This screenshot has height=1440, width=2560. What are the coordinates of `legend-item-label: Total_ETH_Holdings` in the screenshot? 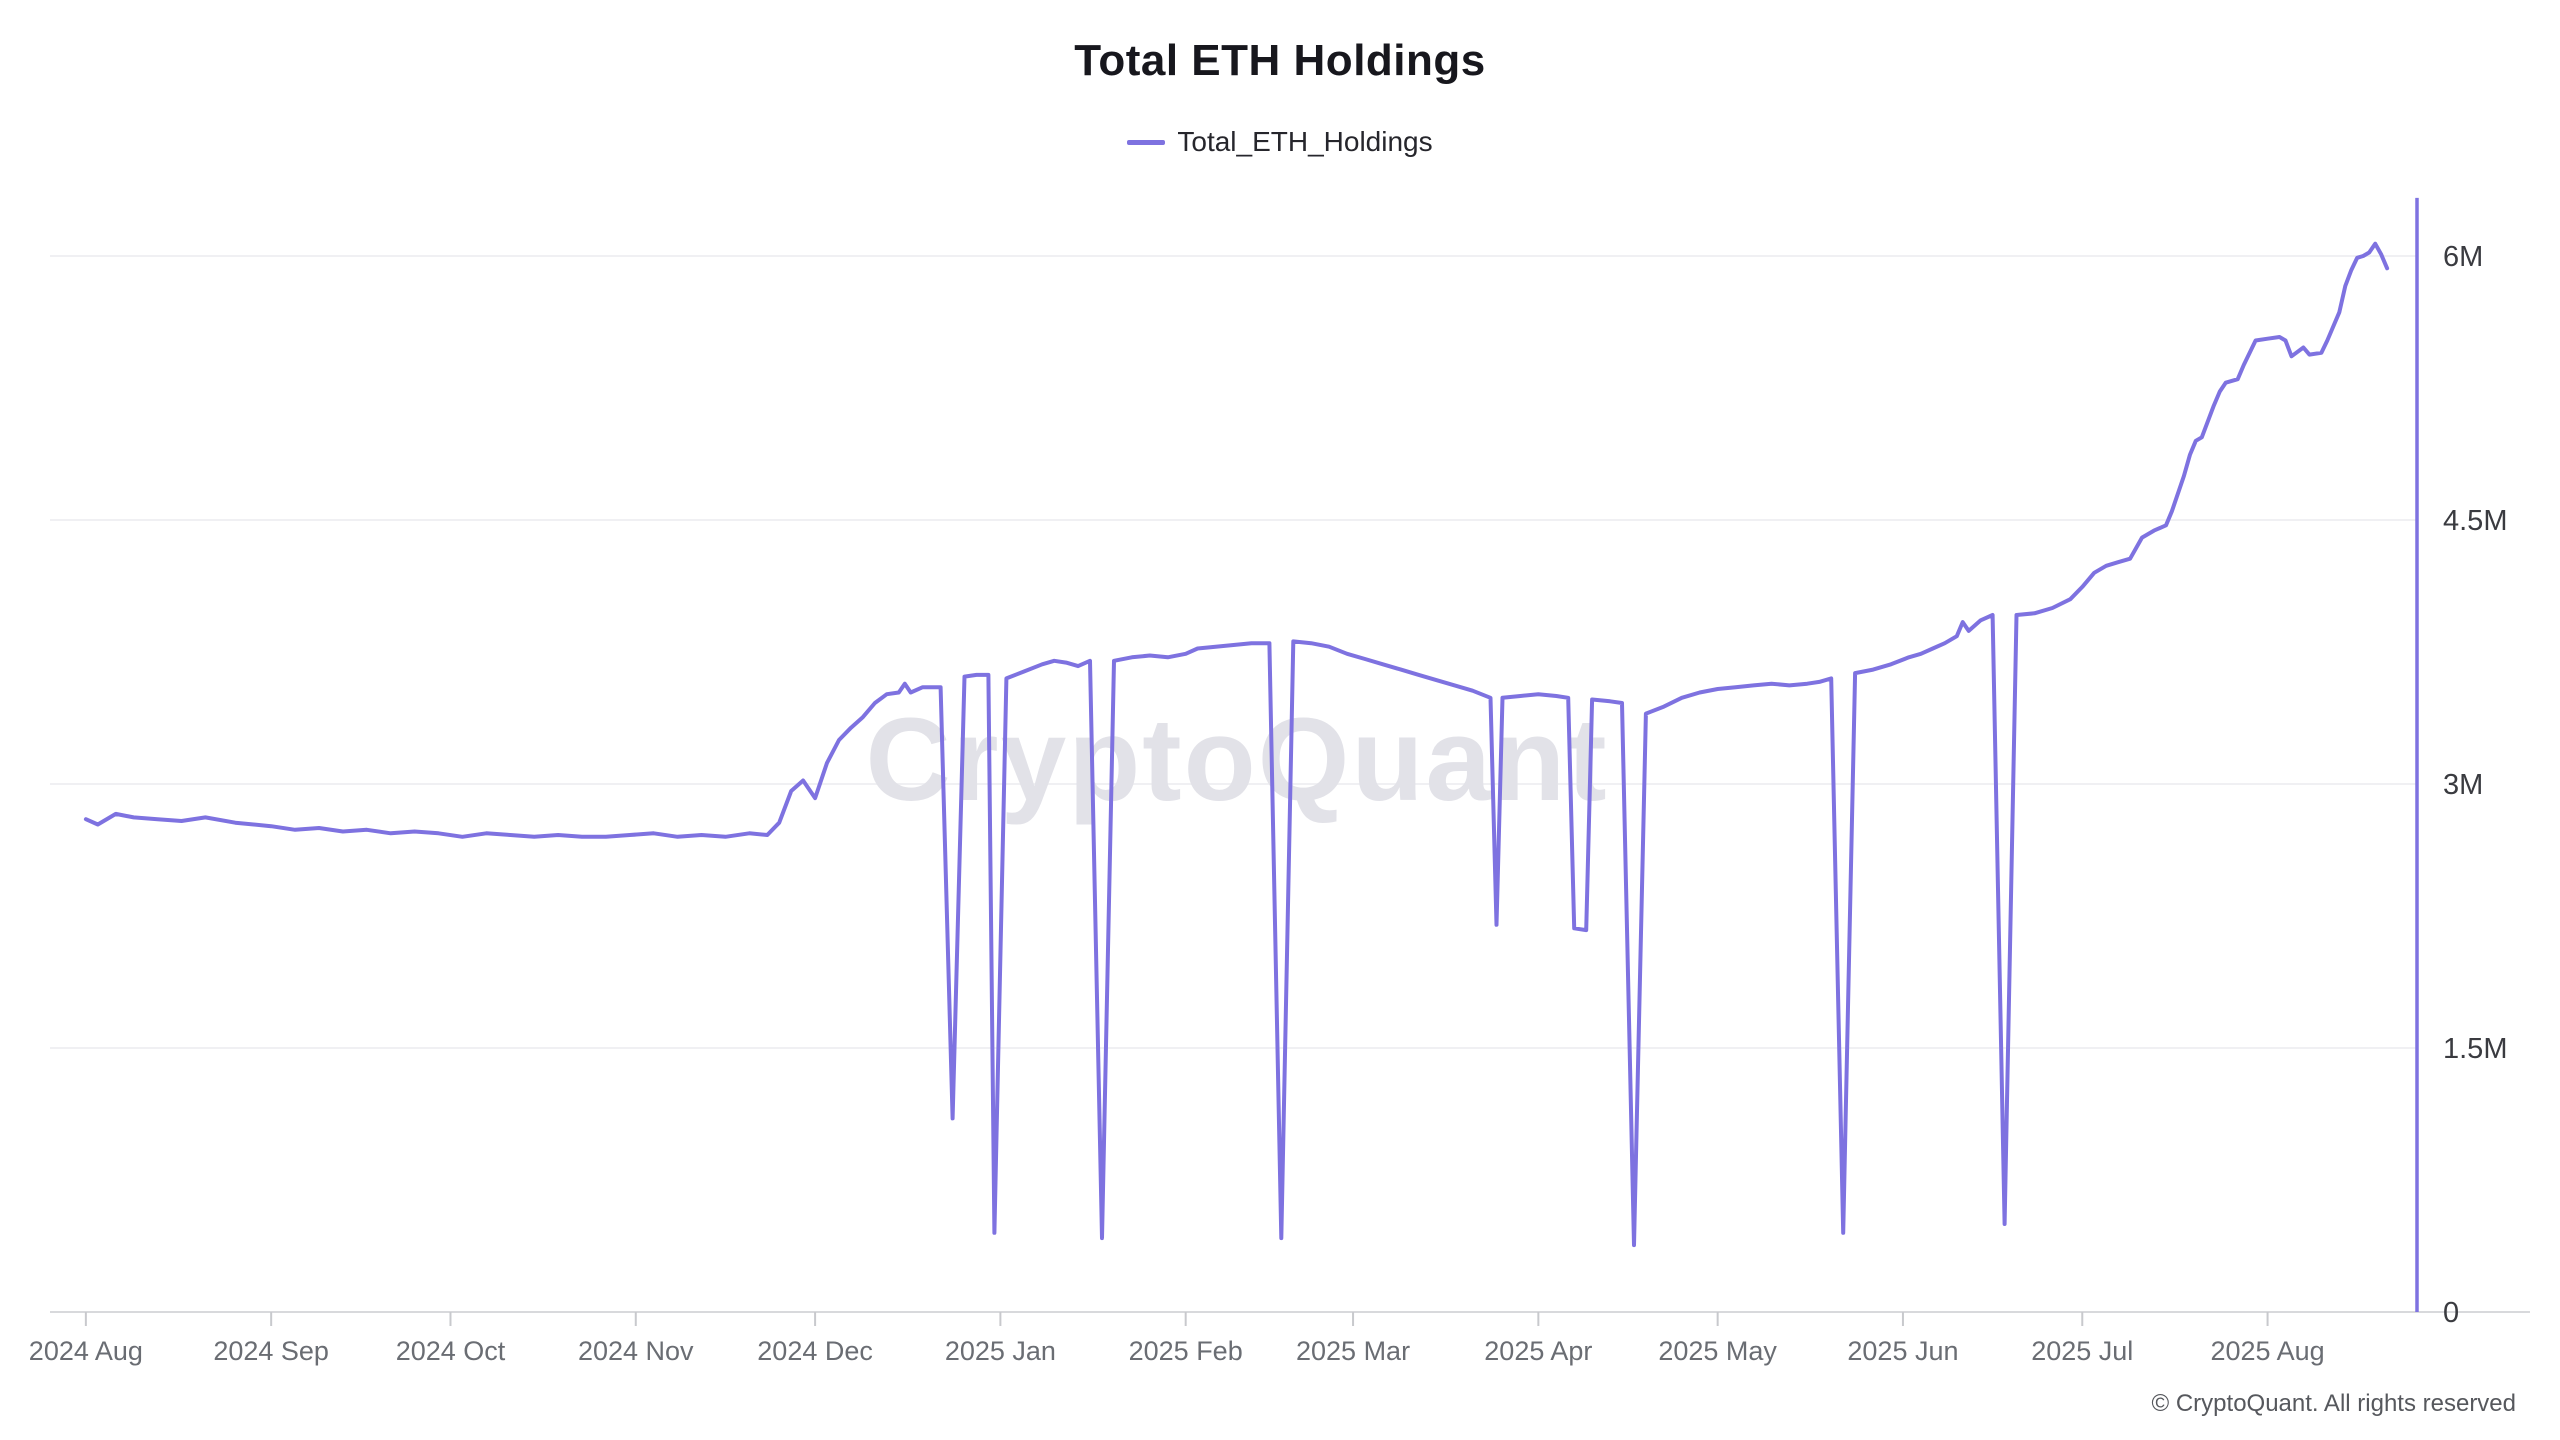 It's located at (1305, 141).